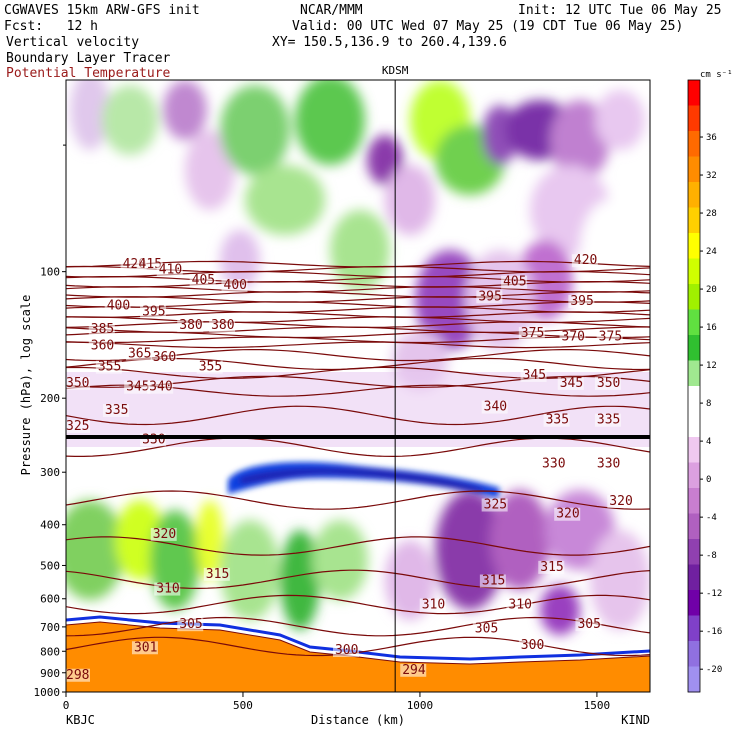  I want to click on theta-label-42: 315, so click(493, 581).